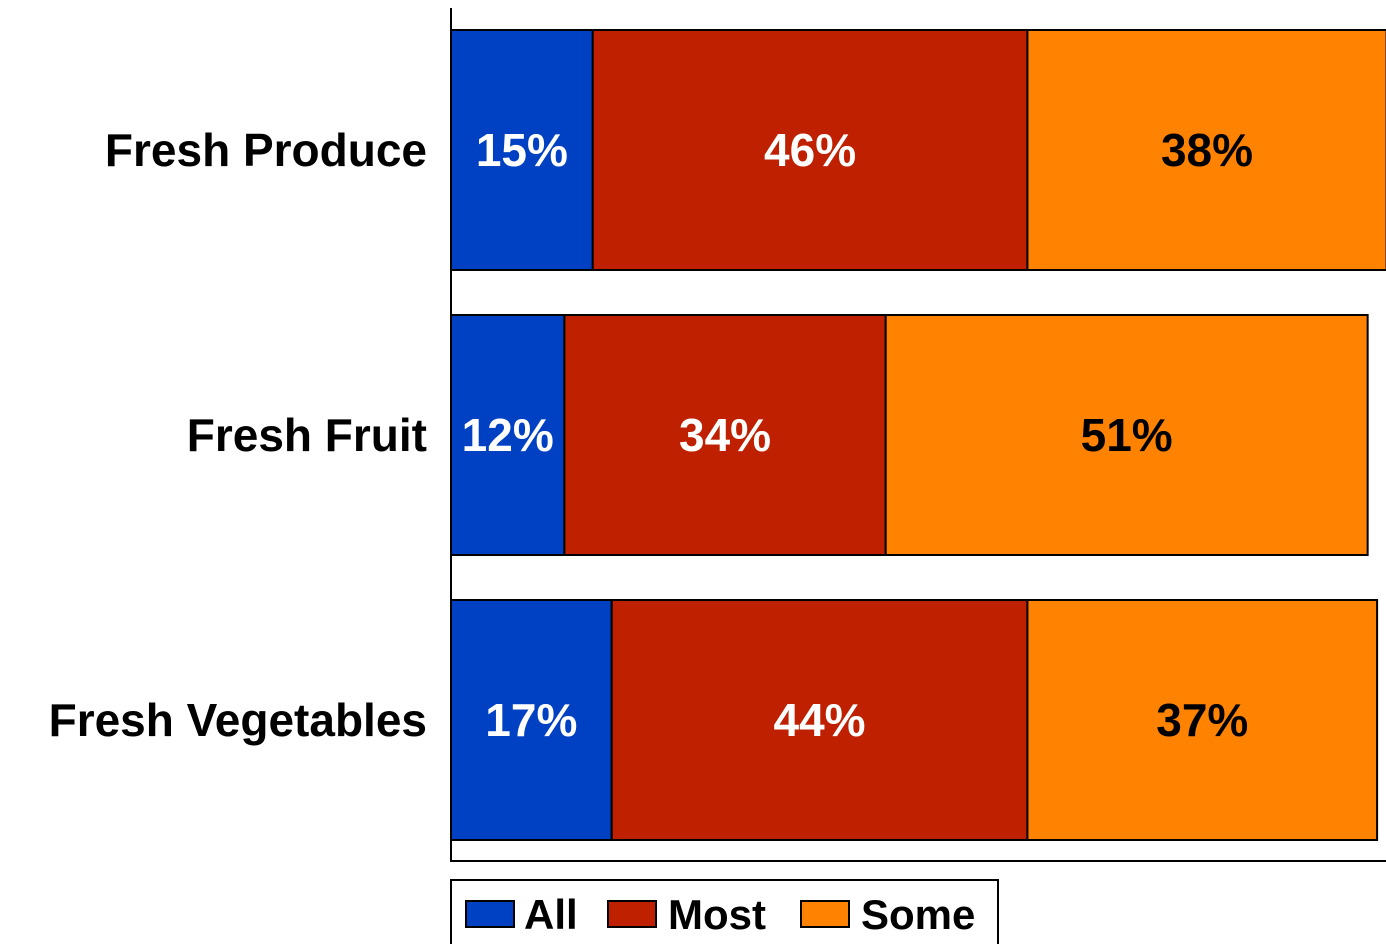  I want to click on bar-fresh-fruit-some, so click(1126, 435).